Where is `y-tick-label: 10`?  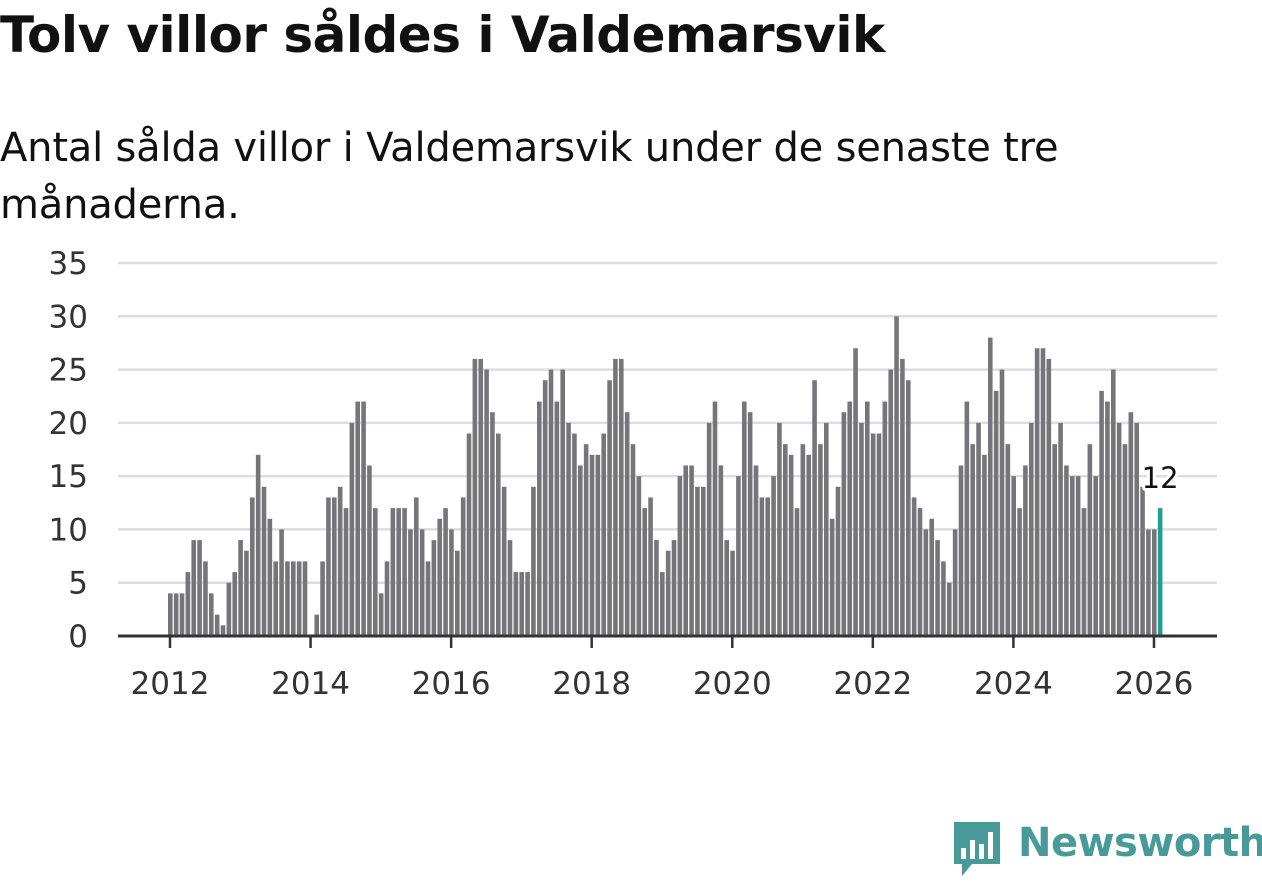
y-tick-label: 10 is located at coordinates (68, 530).